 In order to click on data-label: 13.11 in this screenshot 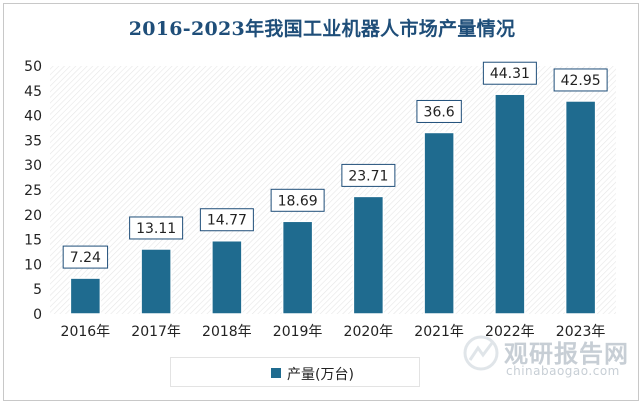, I will do `click(156, 229)`.